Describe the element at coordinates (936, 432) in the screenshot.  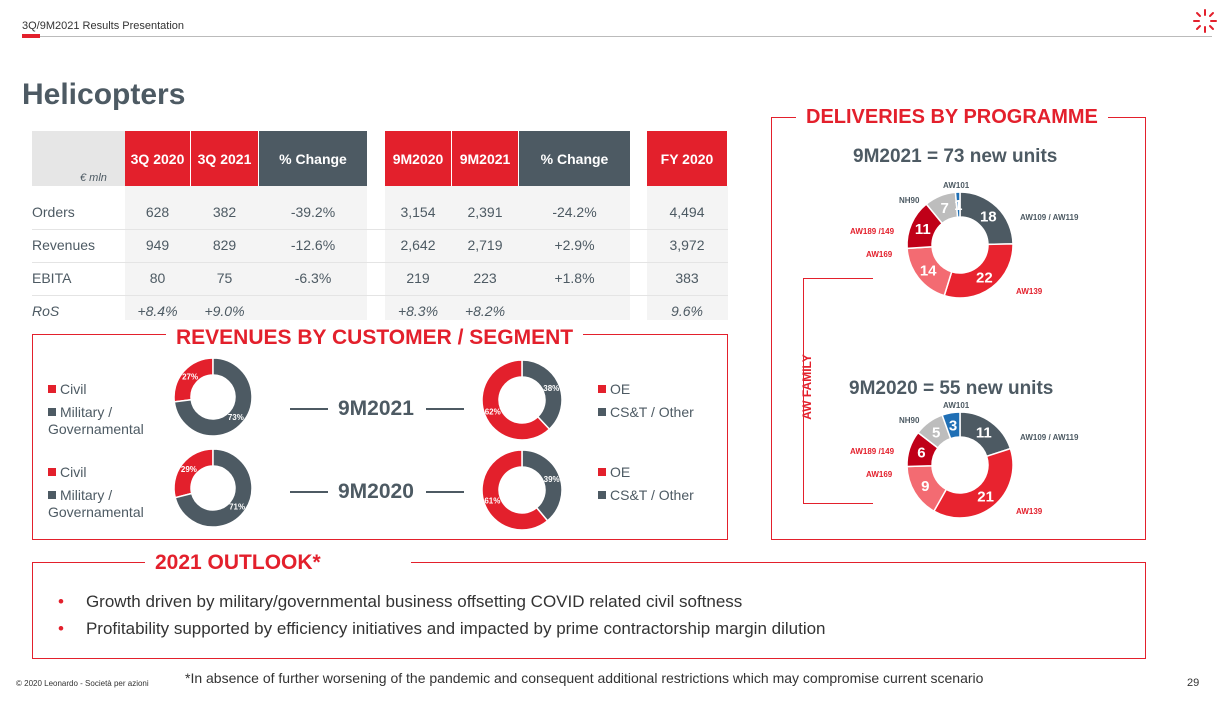
I see `donut-label: 5` at that location.